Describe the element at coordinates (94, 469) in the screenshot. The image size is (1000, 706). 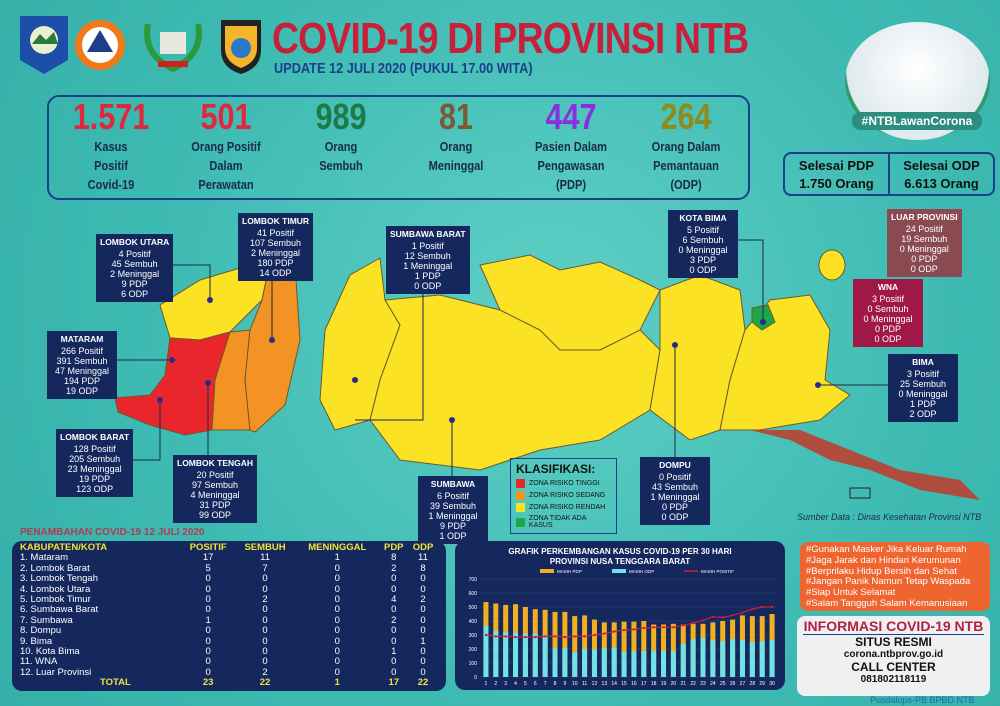
I see `region-stat: 23 Meninggal` at that location.